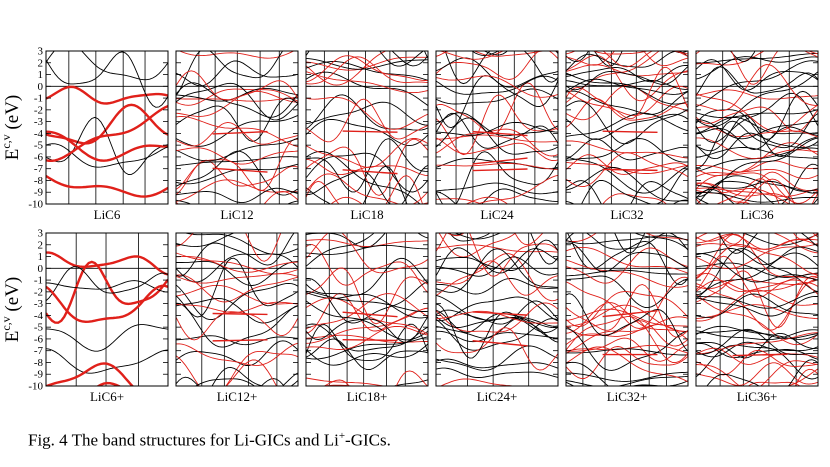  I want to click on panel-label: LiC12, so click(236, 214).